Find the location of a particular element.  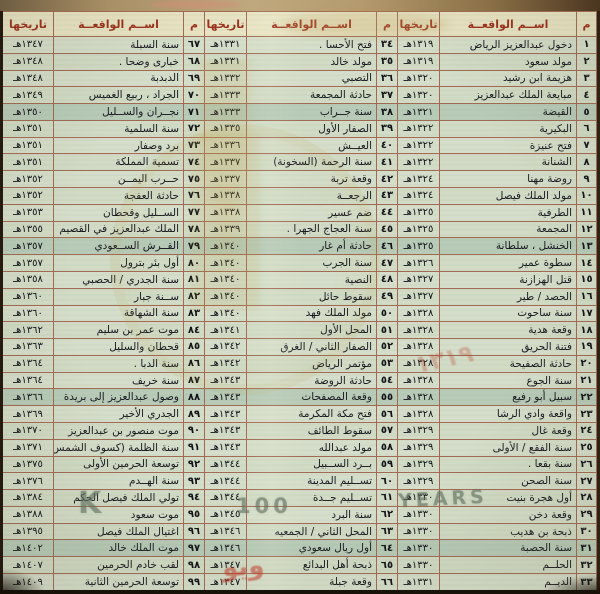

event-date: ١٣٢٦هـ is located at coordinates (418, 263).